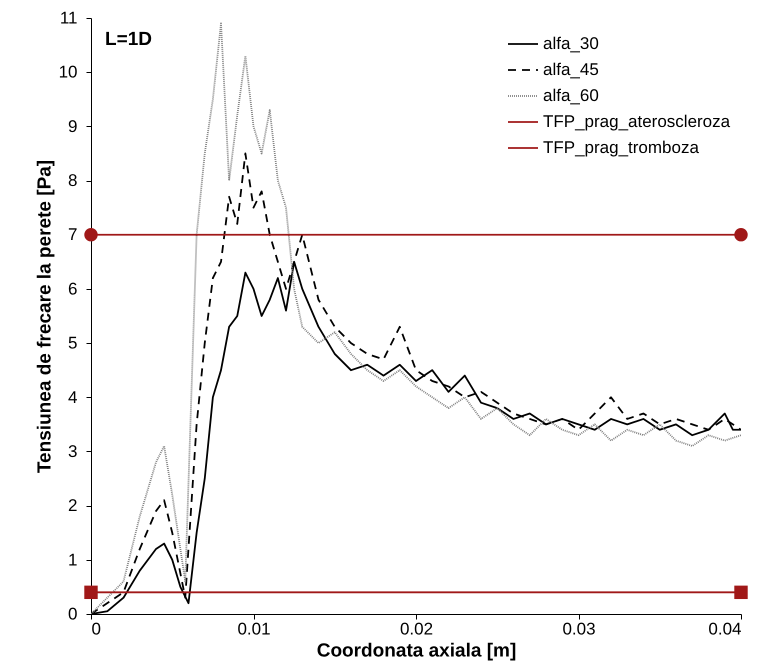 This screenshot has width=768, height=671. What do you see at coordinates (571, 95) in the screenshot?
I see `legend-label: alfa_60` at bounding box center [571, 95].